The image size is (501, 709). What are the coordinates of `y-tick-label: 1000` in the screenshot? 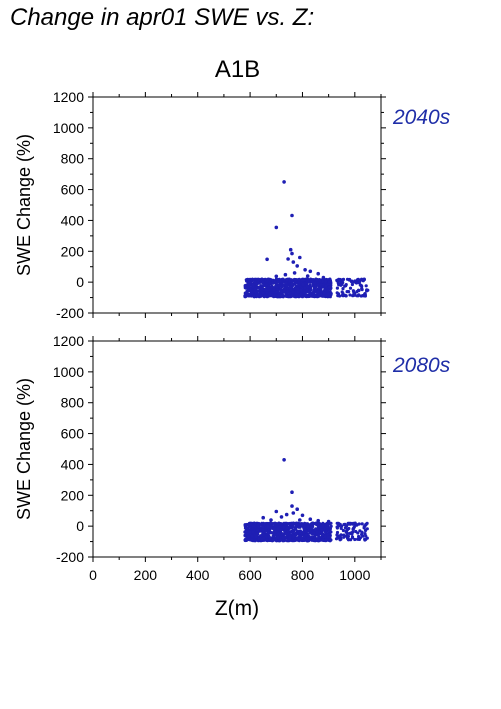 It's located at (68, 128).